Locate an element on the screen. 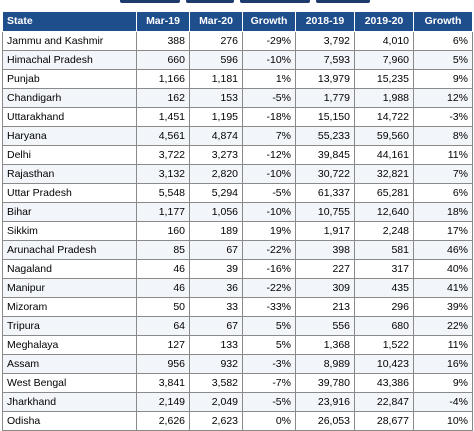  state-cell: Himachal Pradesh is located at coordinates (69, 60).